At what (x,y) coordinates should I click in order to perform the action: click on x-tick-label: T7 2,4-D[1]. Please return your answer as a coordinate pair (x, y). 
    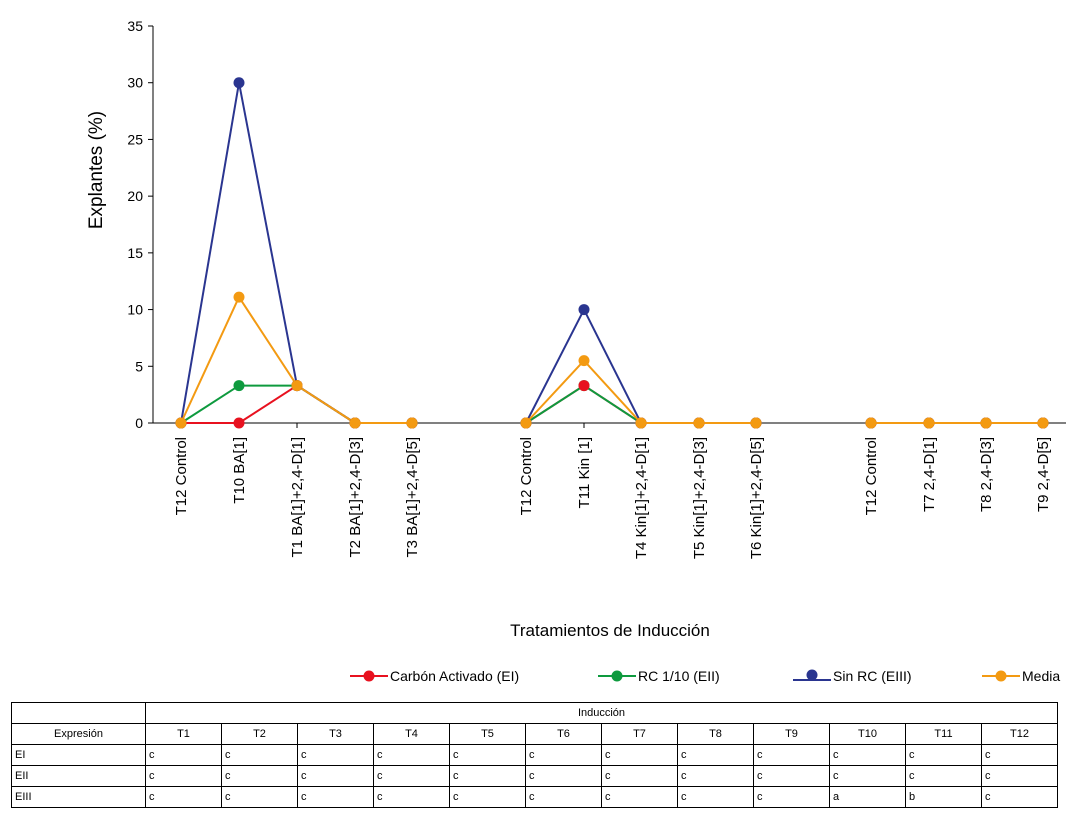
    Looking at the image, I should click on (929, 474).